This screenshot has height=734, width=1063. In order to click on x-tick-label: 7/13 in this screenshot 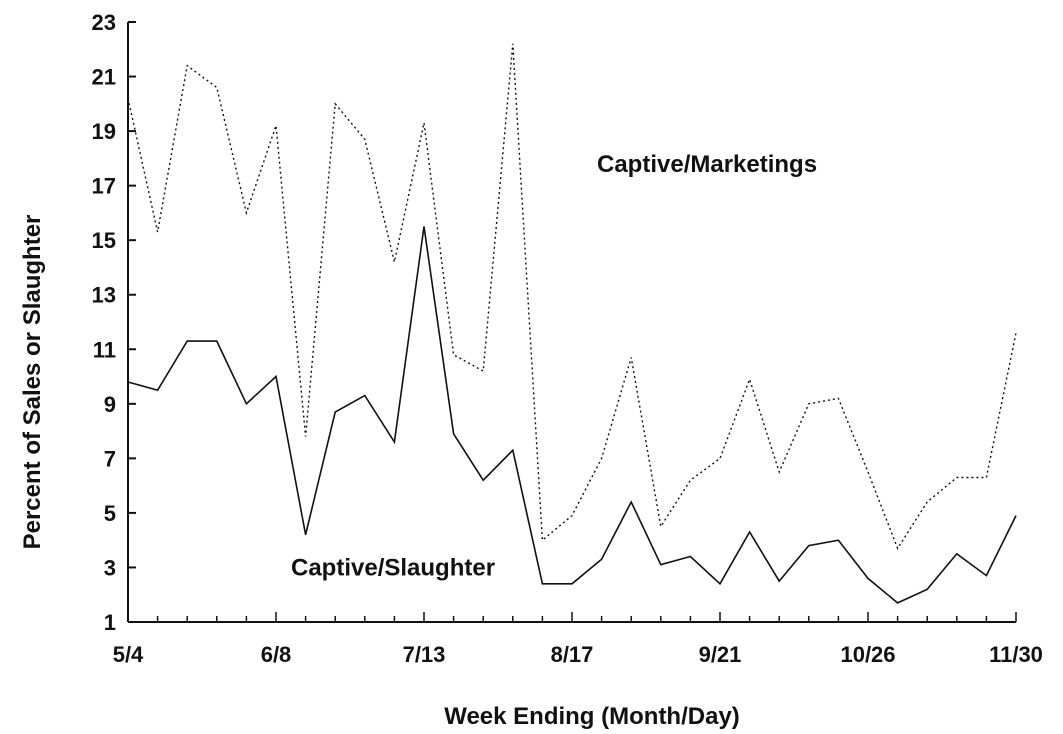, I will do `click(424, 654)`.